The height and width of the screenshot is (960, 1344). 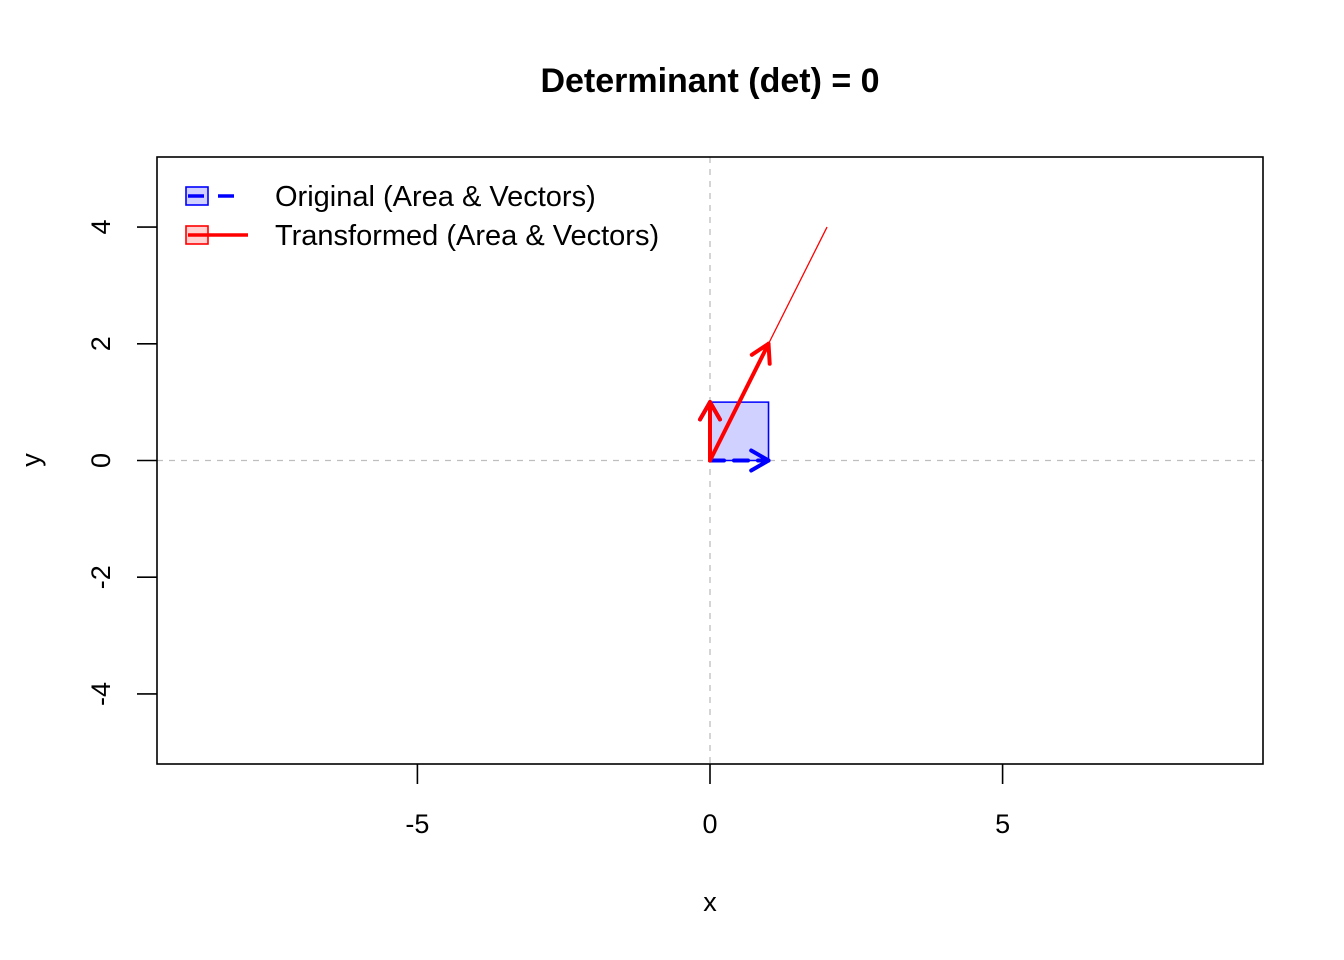 I want to click on legend-entry-1: Original (Area & Vectors), so click(x=390, y=197).